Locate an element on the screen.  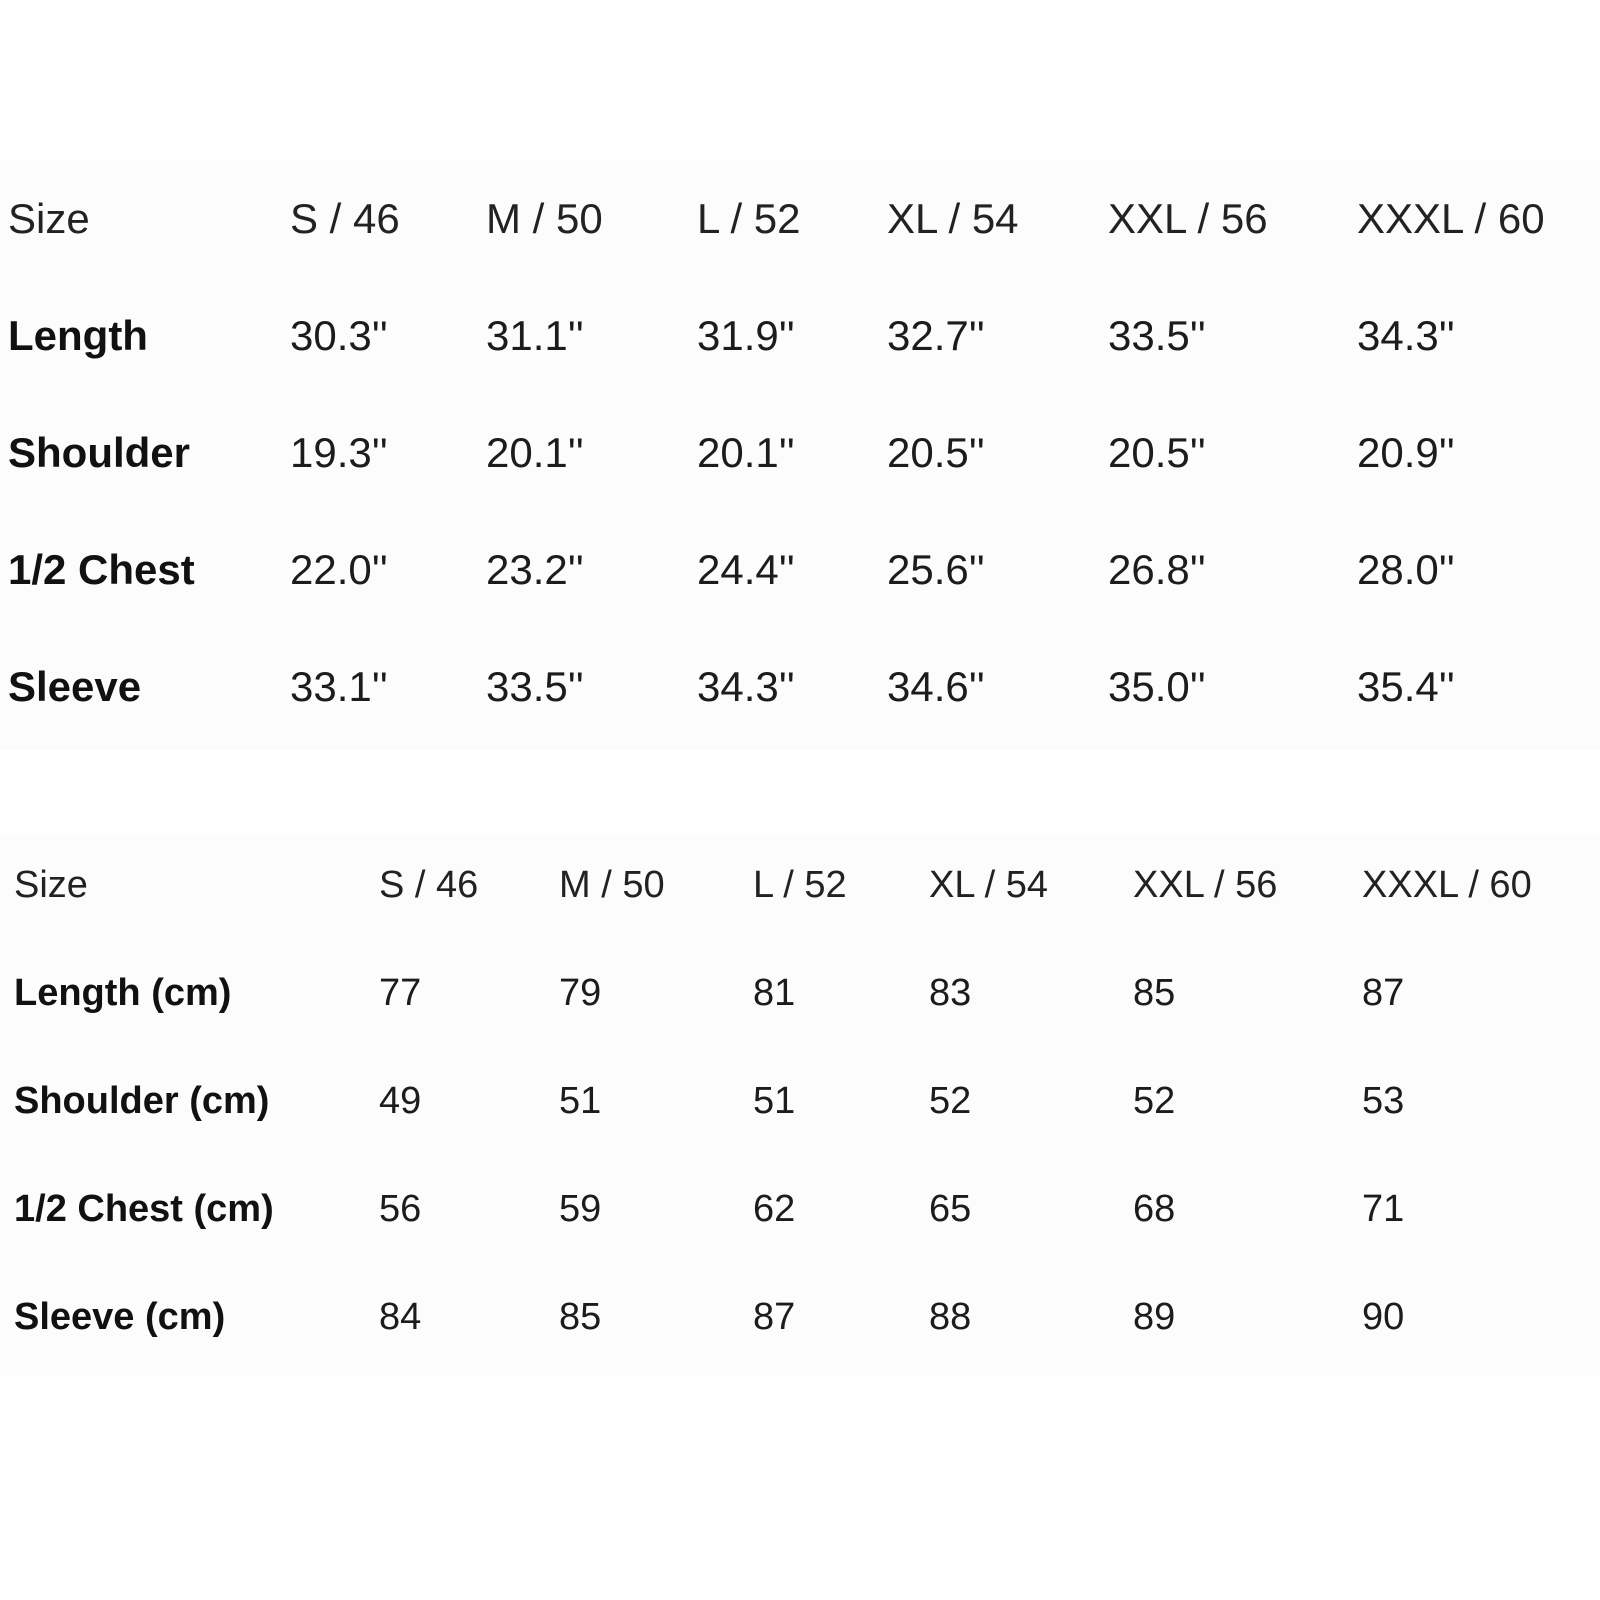
table-cell: 81 is located at coordinates (774, 993).